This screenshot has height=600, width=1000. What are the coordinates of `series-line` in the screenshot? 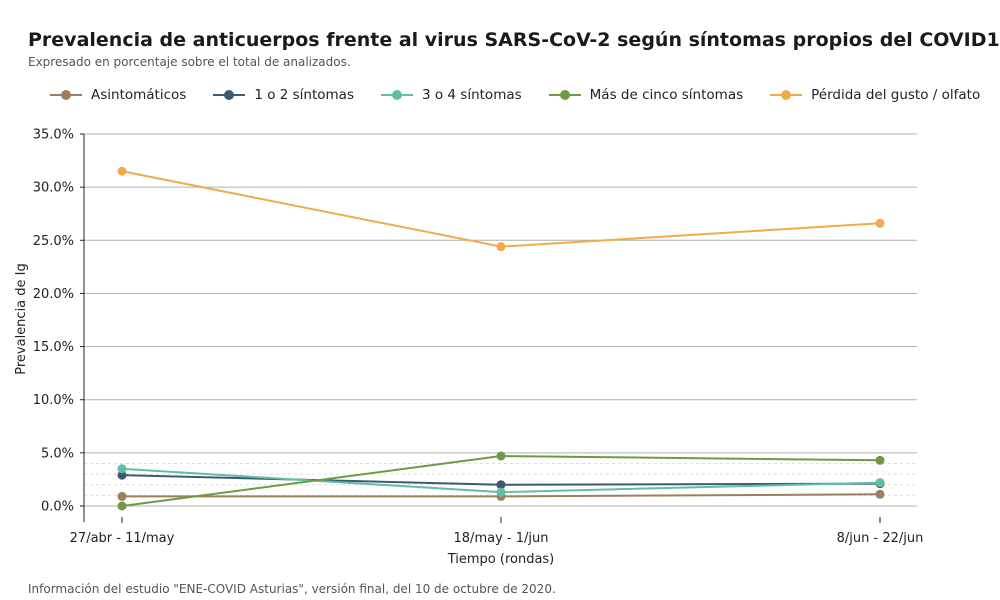 It's located at (501, 209).